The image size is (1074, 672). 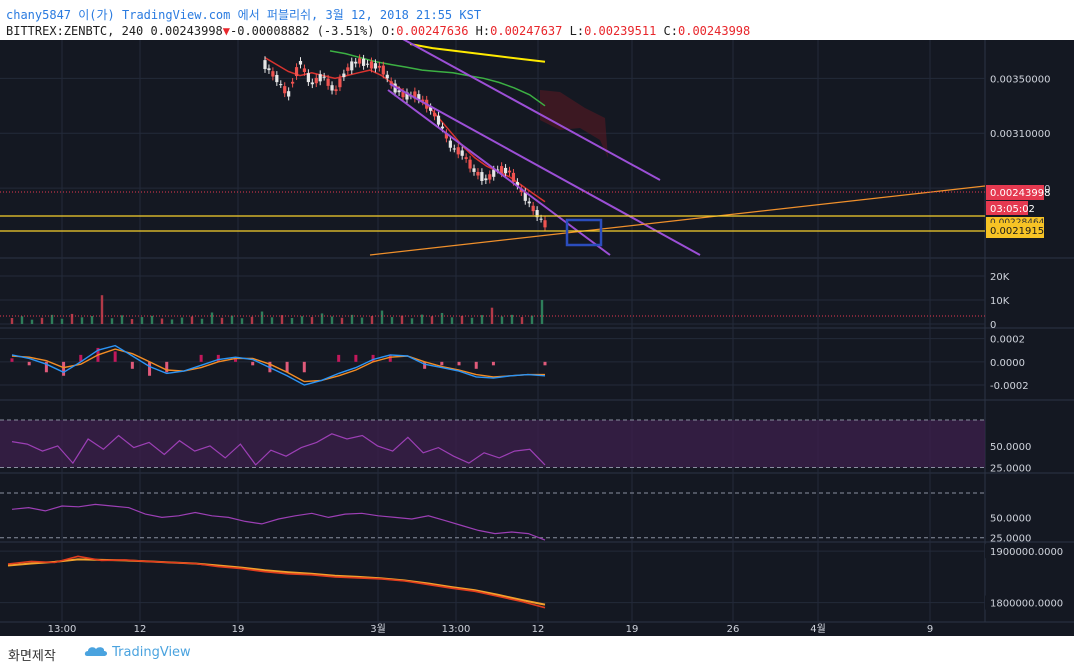 I want to click on y-tick-label: 0.00350000, so click(x=1020, y=79).